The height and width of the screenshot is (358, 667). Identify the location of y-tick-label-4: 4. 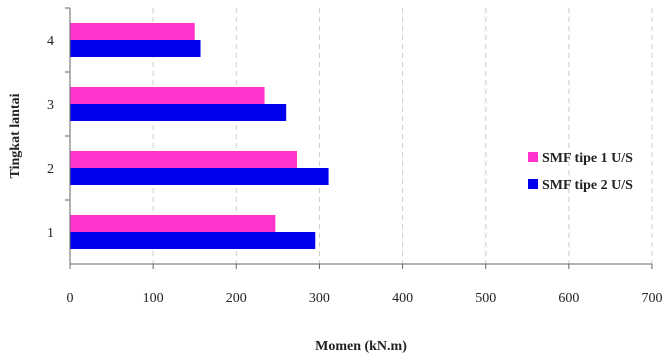
(50, 41).